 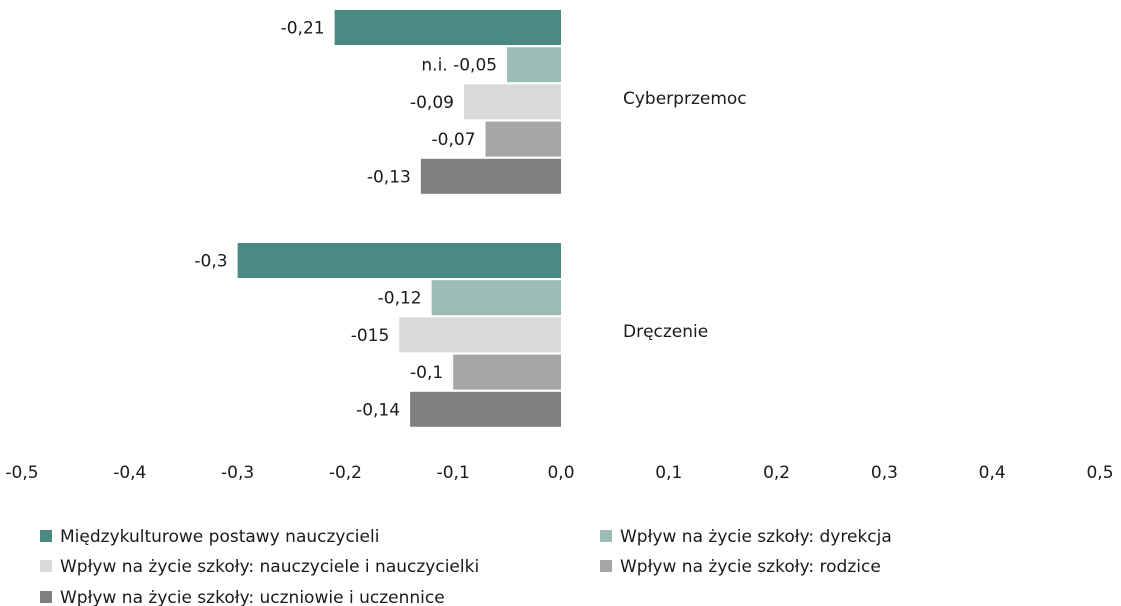 What do you see at coordinates (454, 140) in the screenshot?
I see `data-label: -0,07` at bounding box center [454, 140].